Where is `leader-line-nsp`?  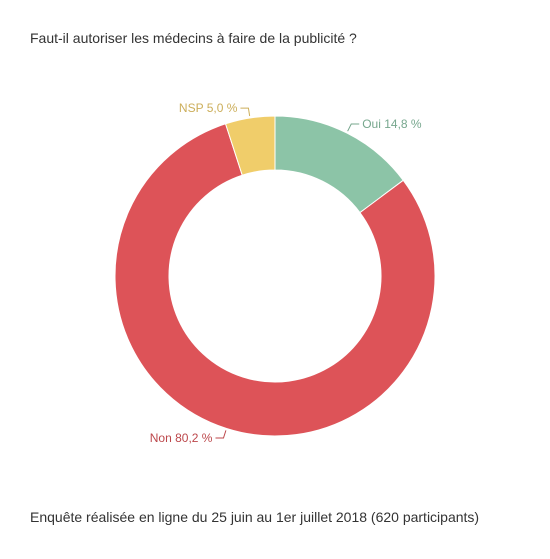 leader-line-nsp is located at coordinates (245, 112).